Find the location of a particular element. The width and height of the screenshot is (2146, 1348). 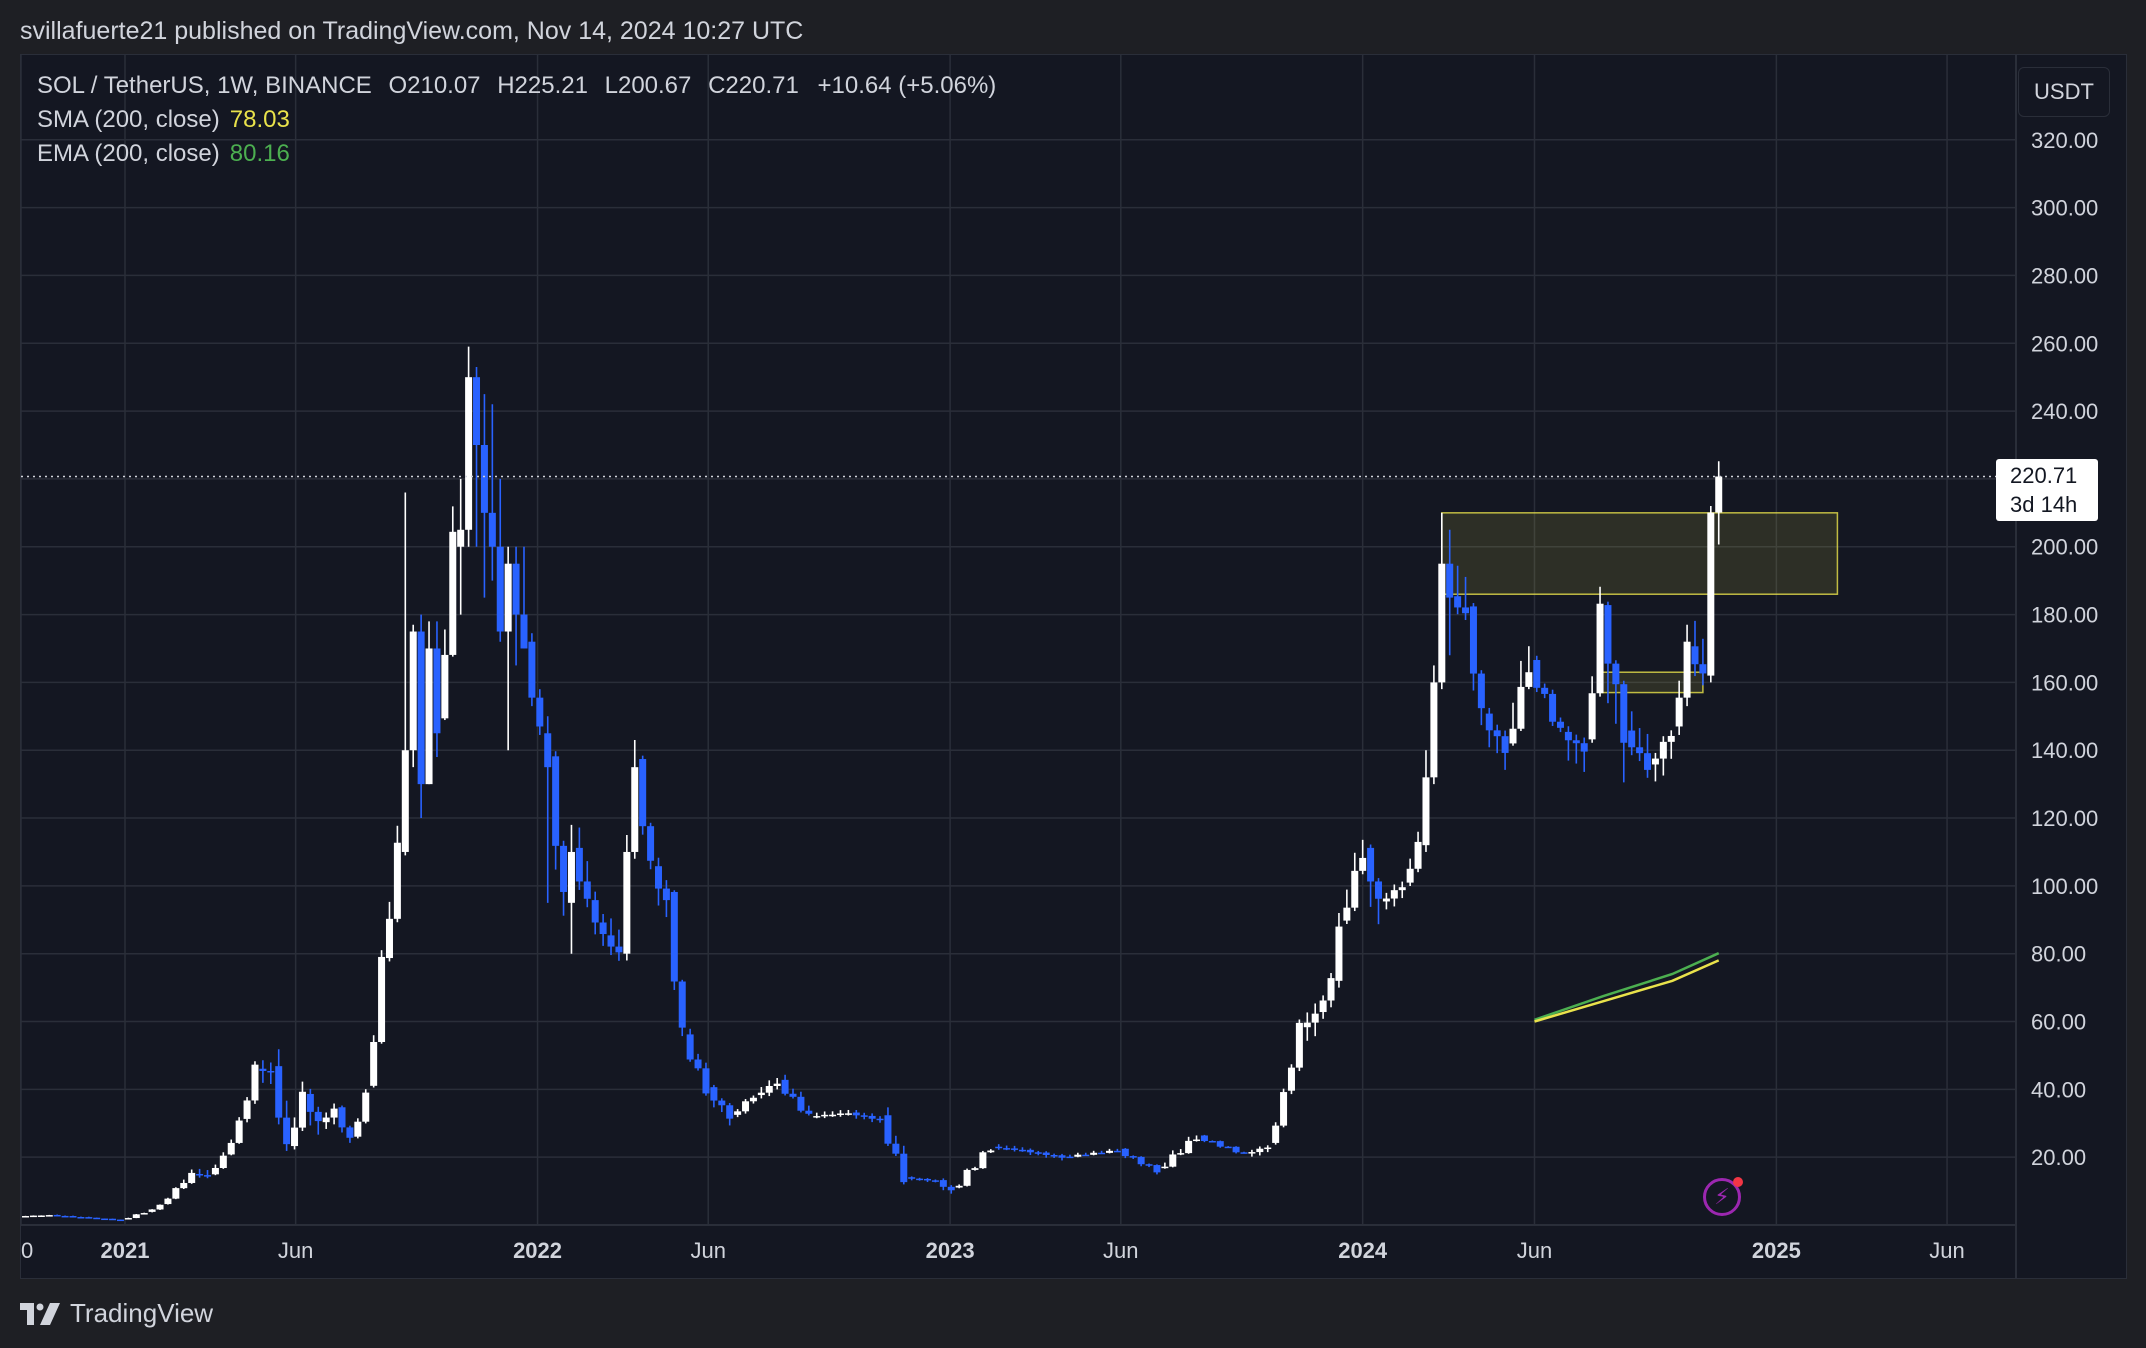

currency-button: USDT is located at coordinates (2064, 92).